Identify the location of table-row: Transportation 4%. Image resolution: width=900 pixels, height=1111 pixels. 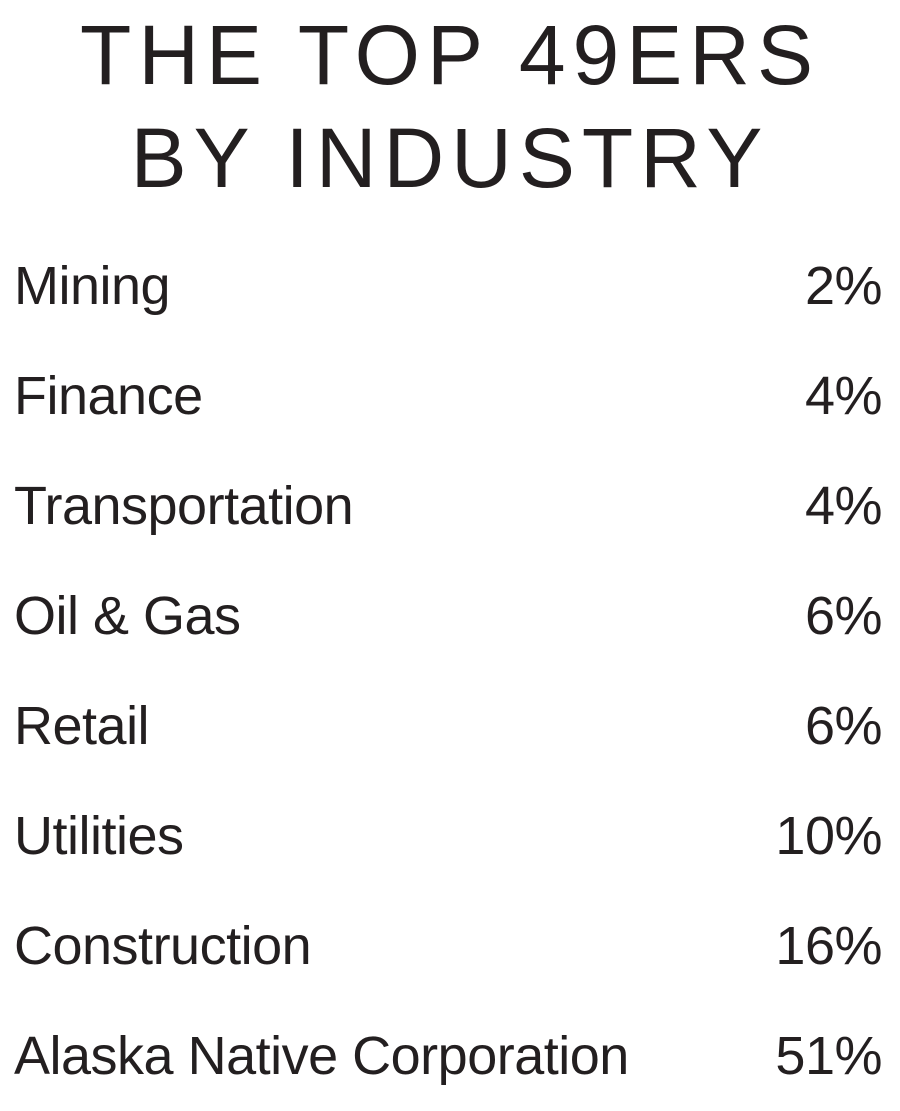
(448, 506).